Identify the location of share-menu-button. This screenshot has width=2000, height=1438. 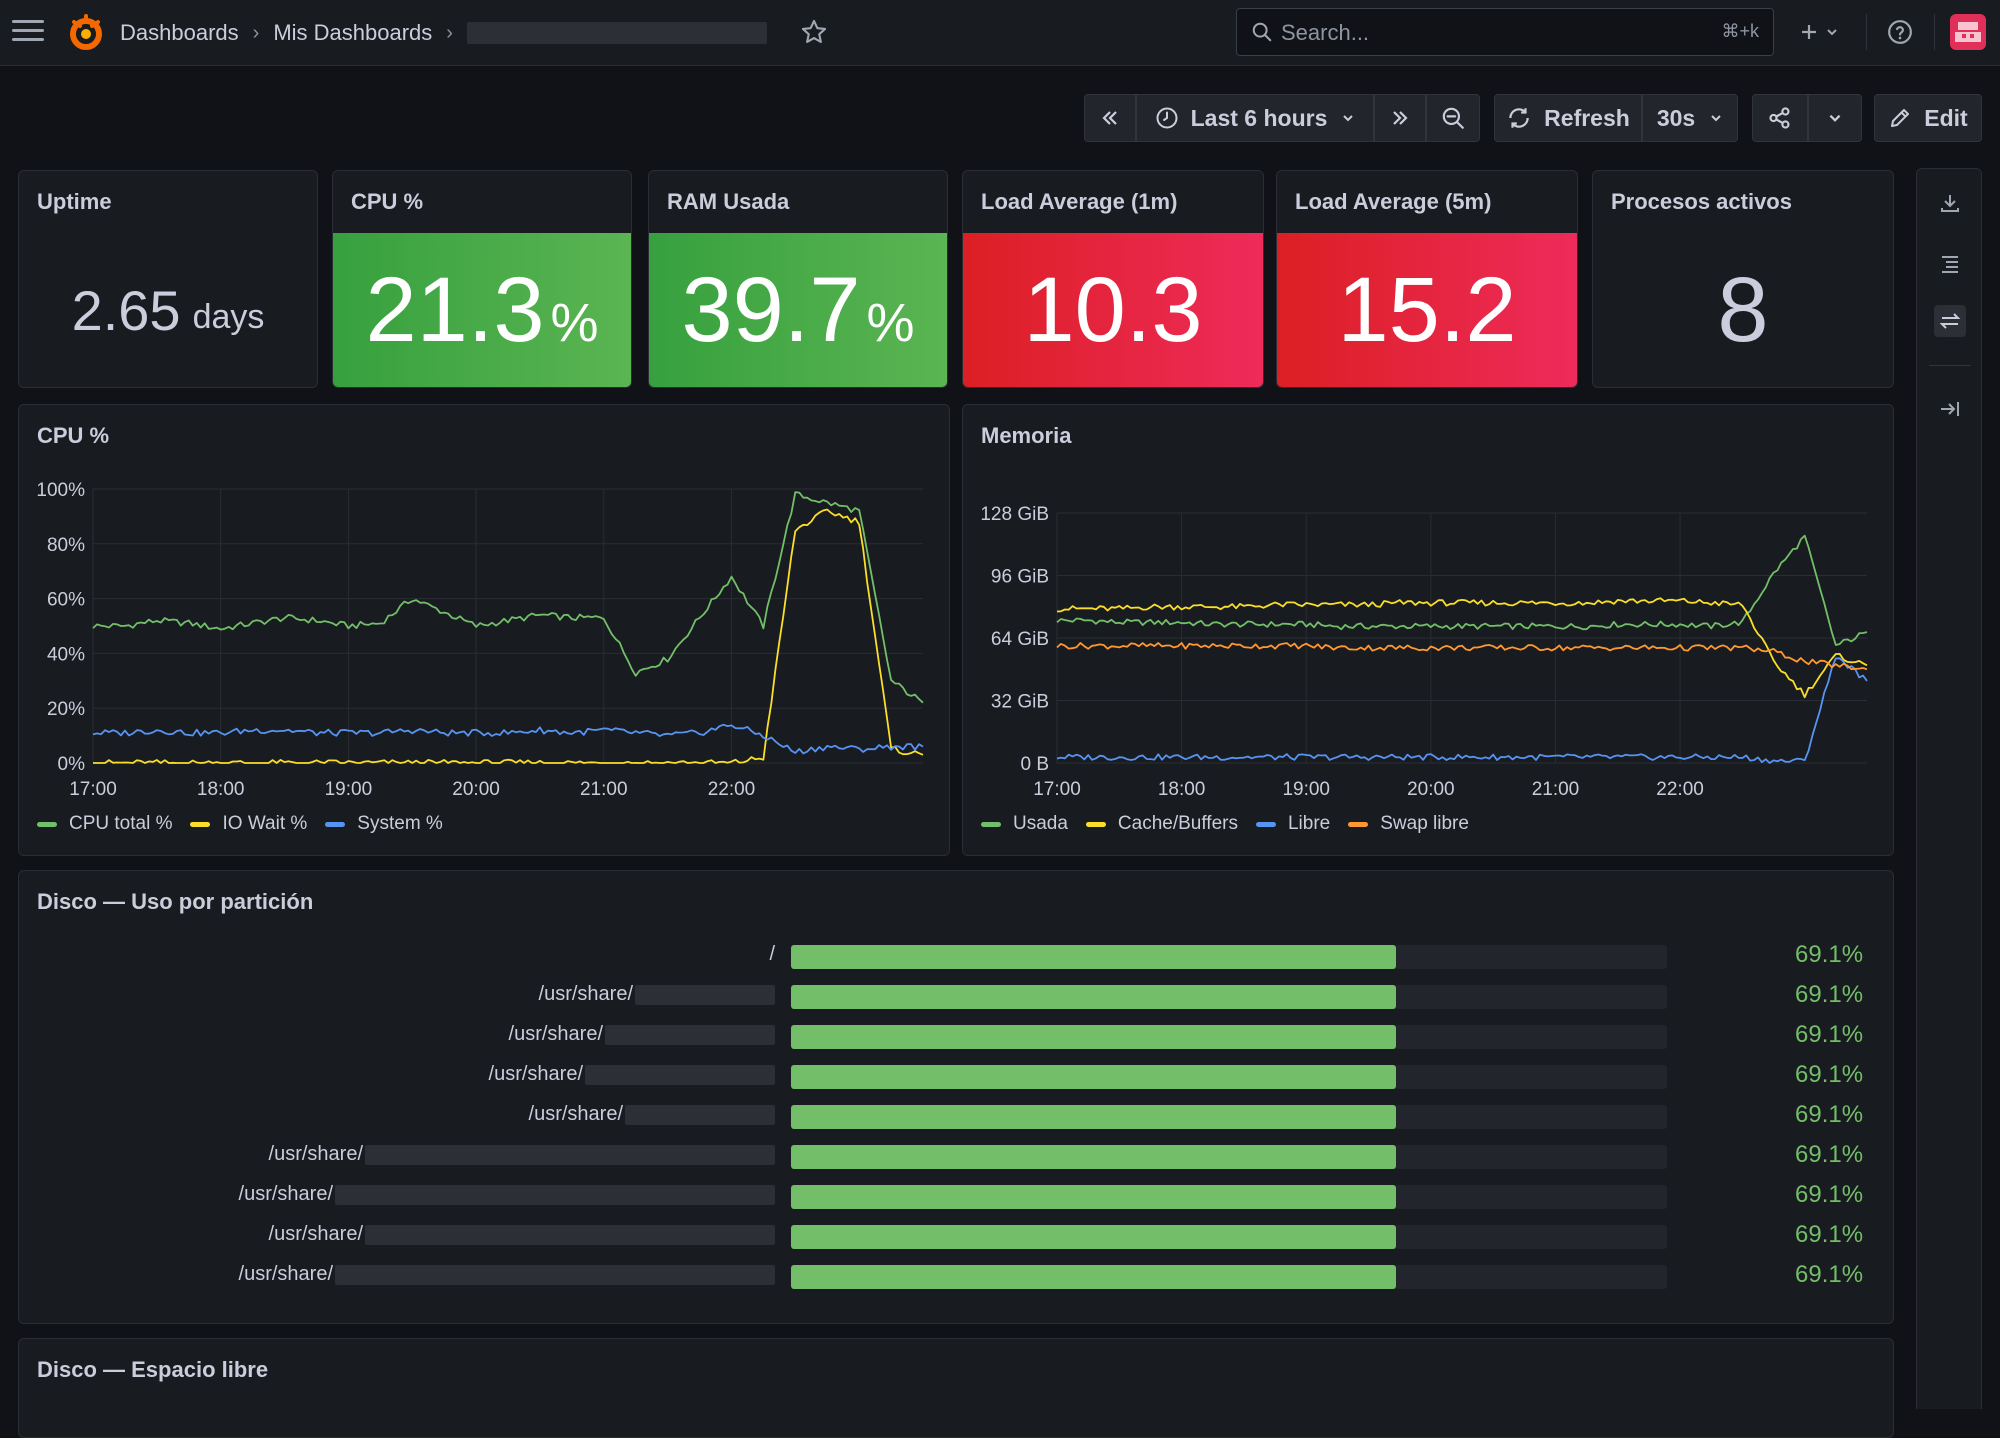
(1835, 118).